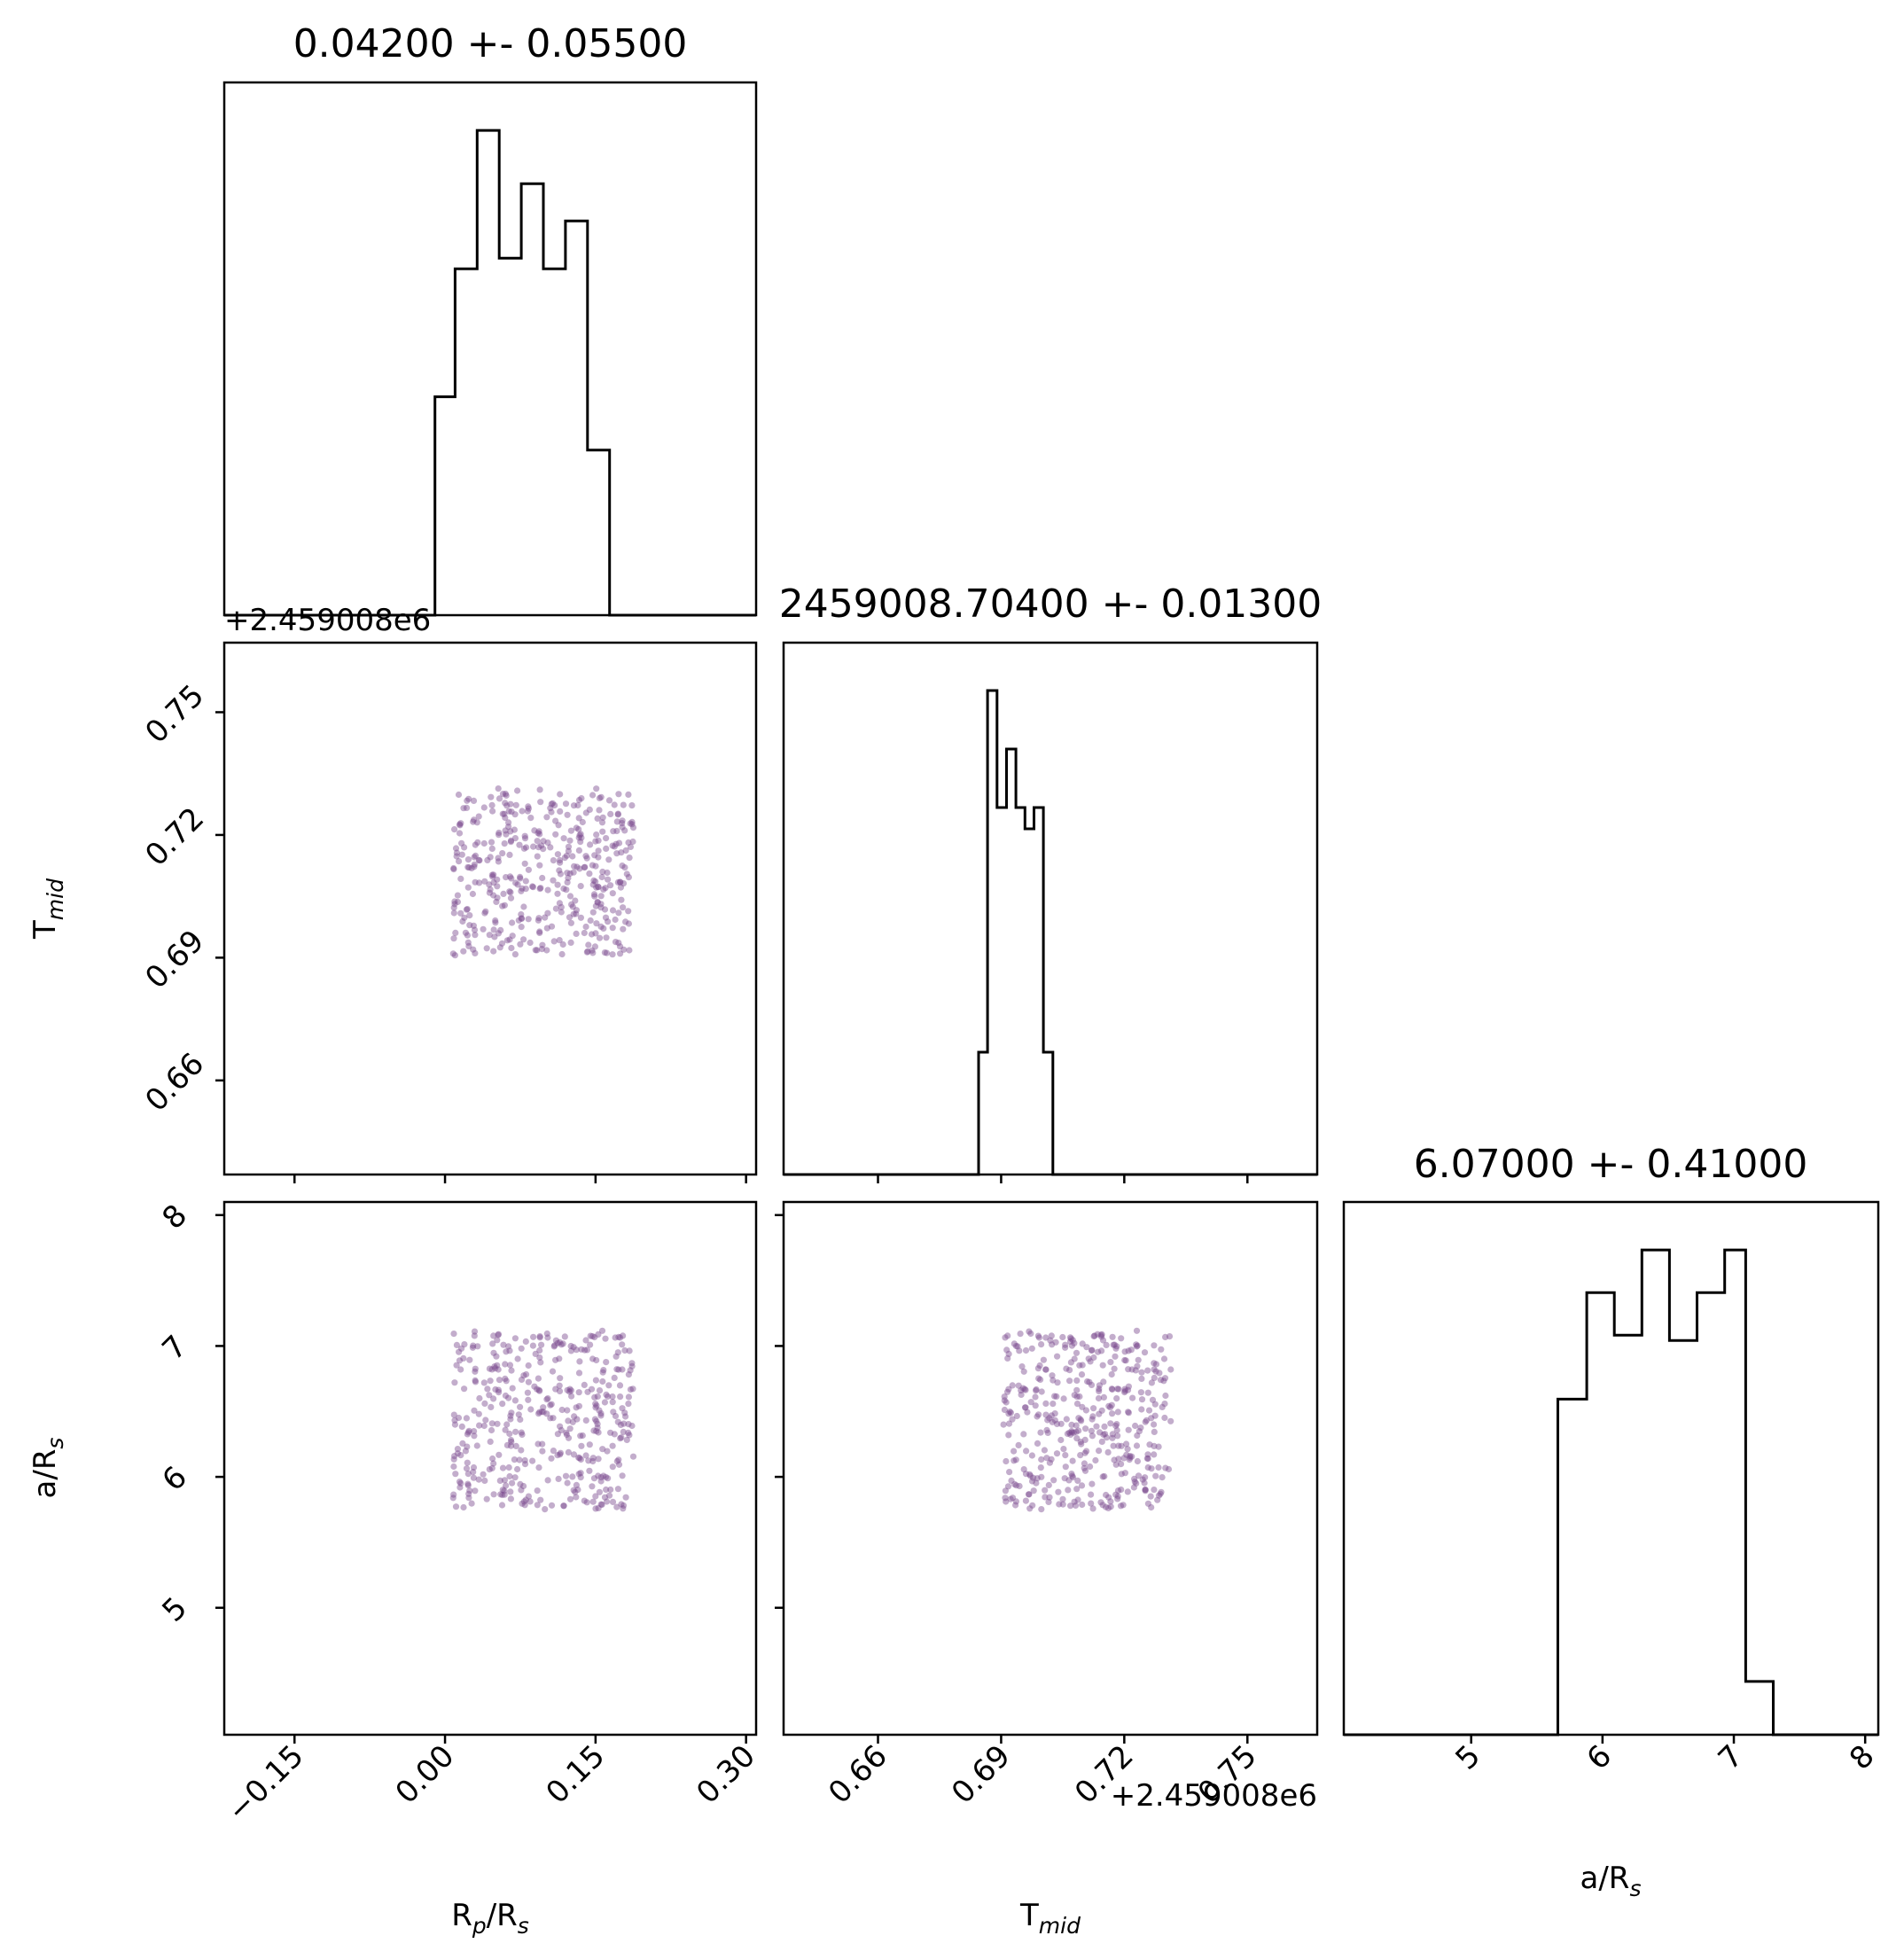 Image resolution: width=1904 pixels, height=1959 pixels. I want to click on ytick-label-ars-1: 6, so click(174, 1479).